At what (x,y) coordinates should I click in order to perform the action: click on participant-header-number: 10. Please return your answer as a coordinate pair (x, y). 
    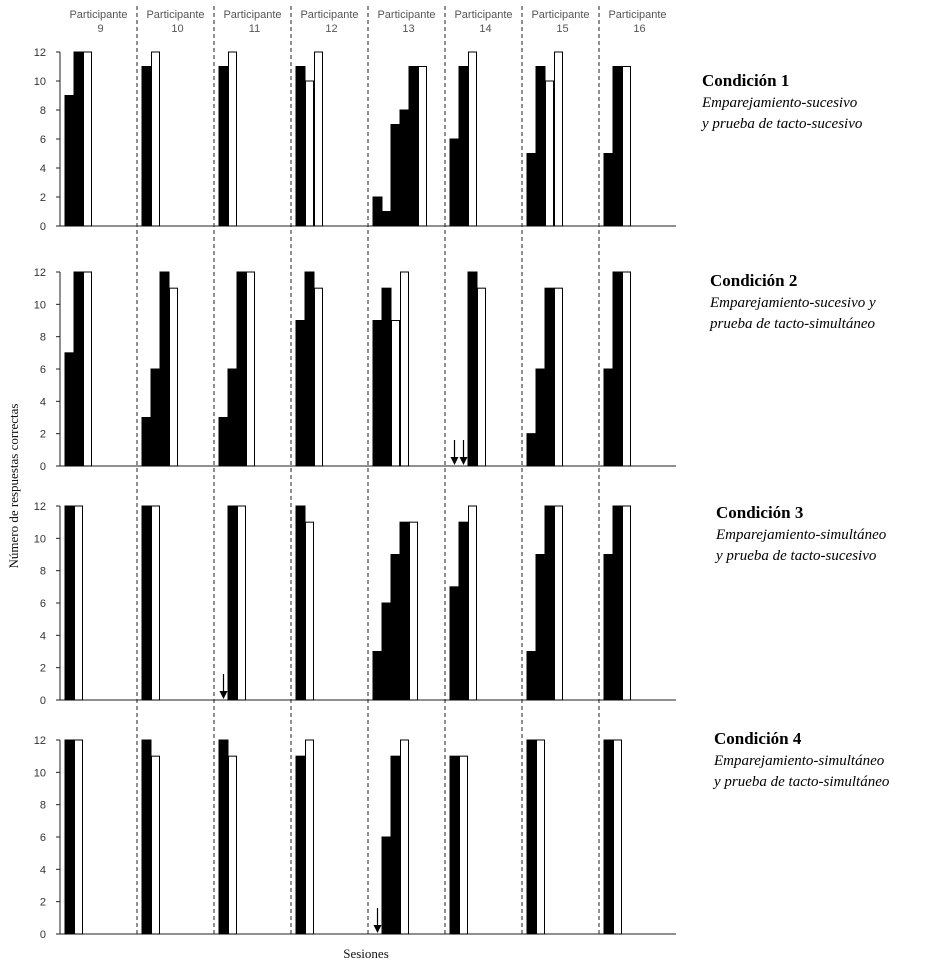
    Looking at the image, I should click on (177, 29).